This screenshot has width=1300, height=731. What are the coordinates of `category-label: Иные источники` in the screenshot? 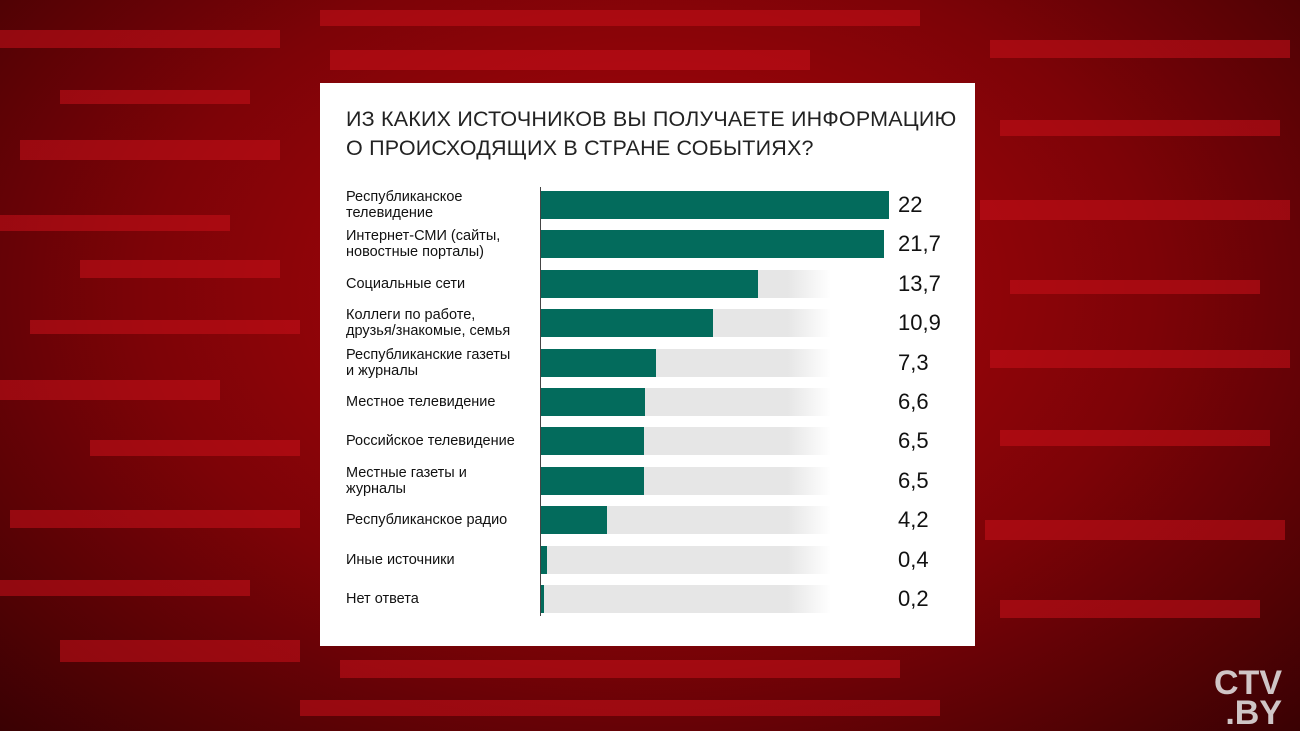 It's located at (400, 559).